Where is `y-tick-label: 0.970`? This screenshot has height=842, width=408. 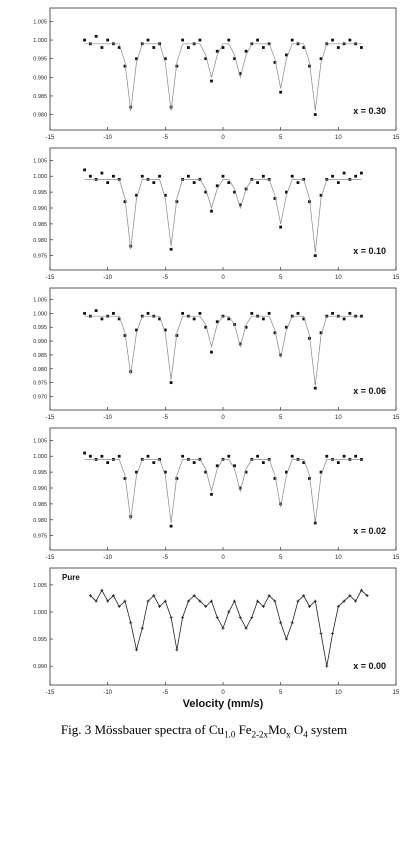
y-tick-label: 0.970 is located at coordinates (40, 397).